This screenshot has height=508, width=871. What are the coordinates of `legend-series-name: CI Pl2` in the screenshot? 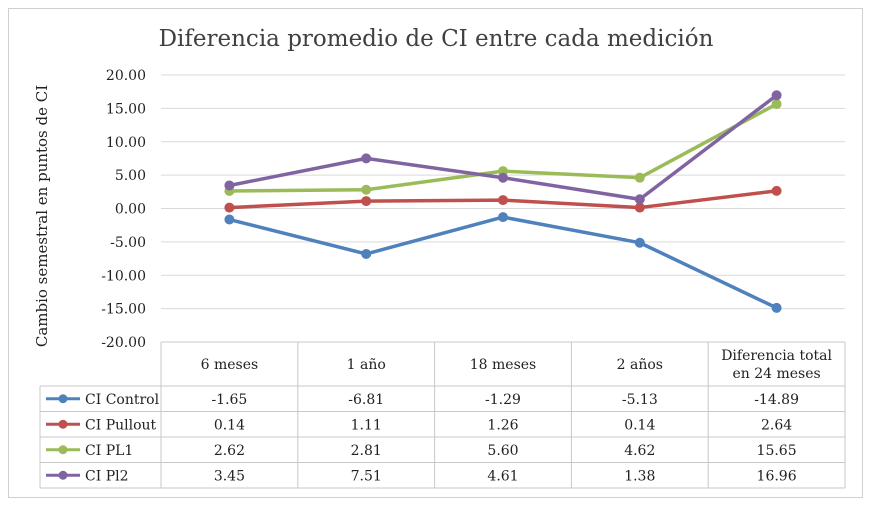 It's located at (107, 476).